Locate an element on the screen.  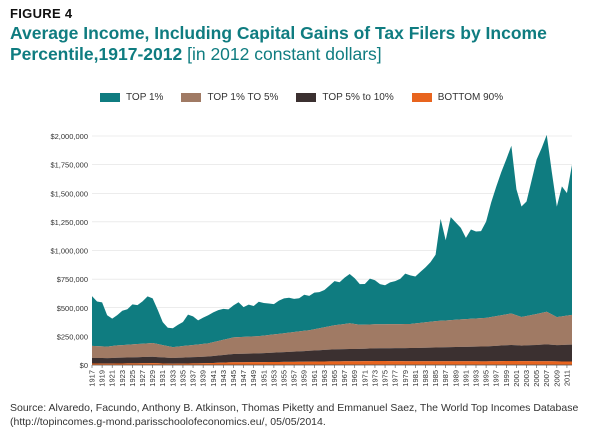
x-tick-label: 1949 is located at coordinates (253, 378).